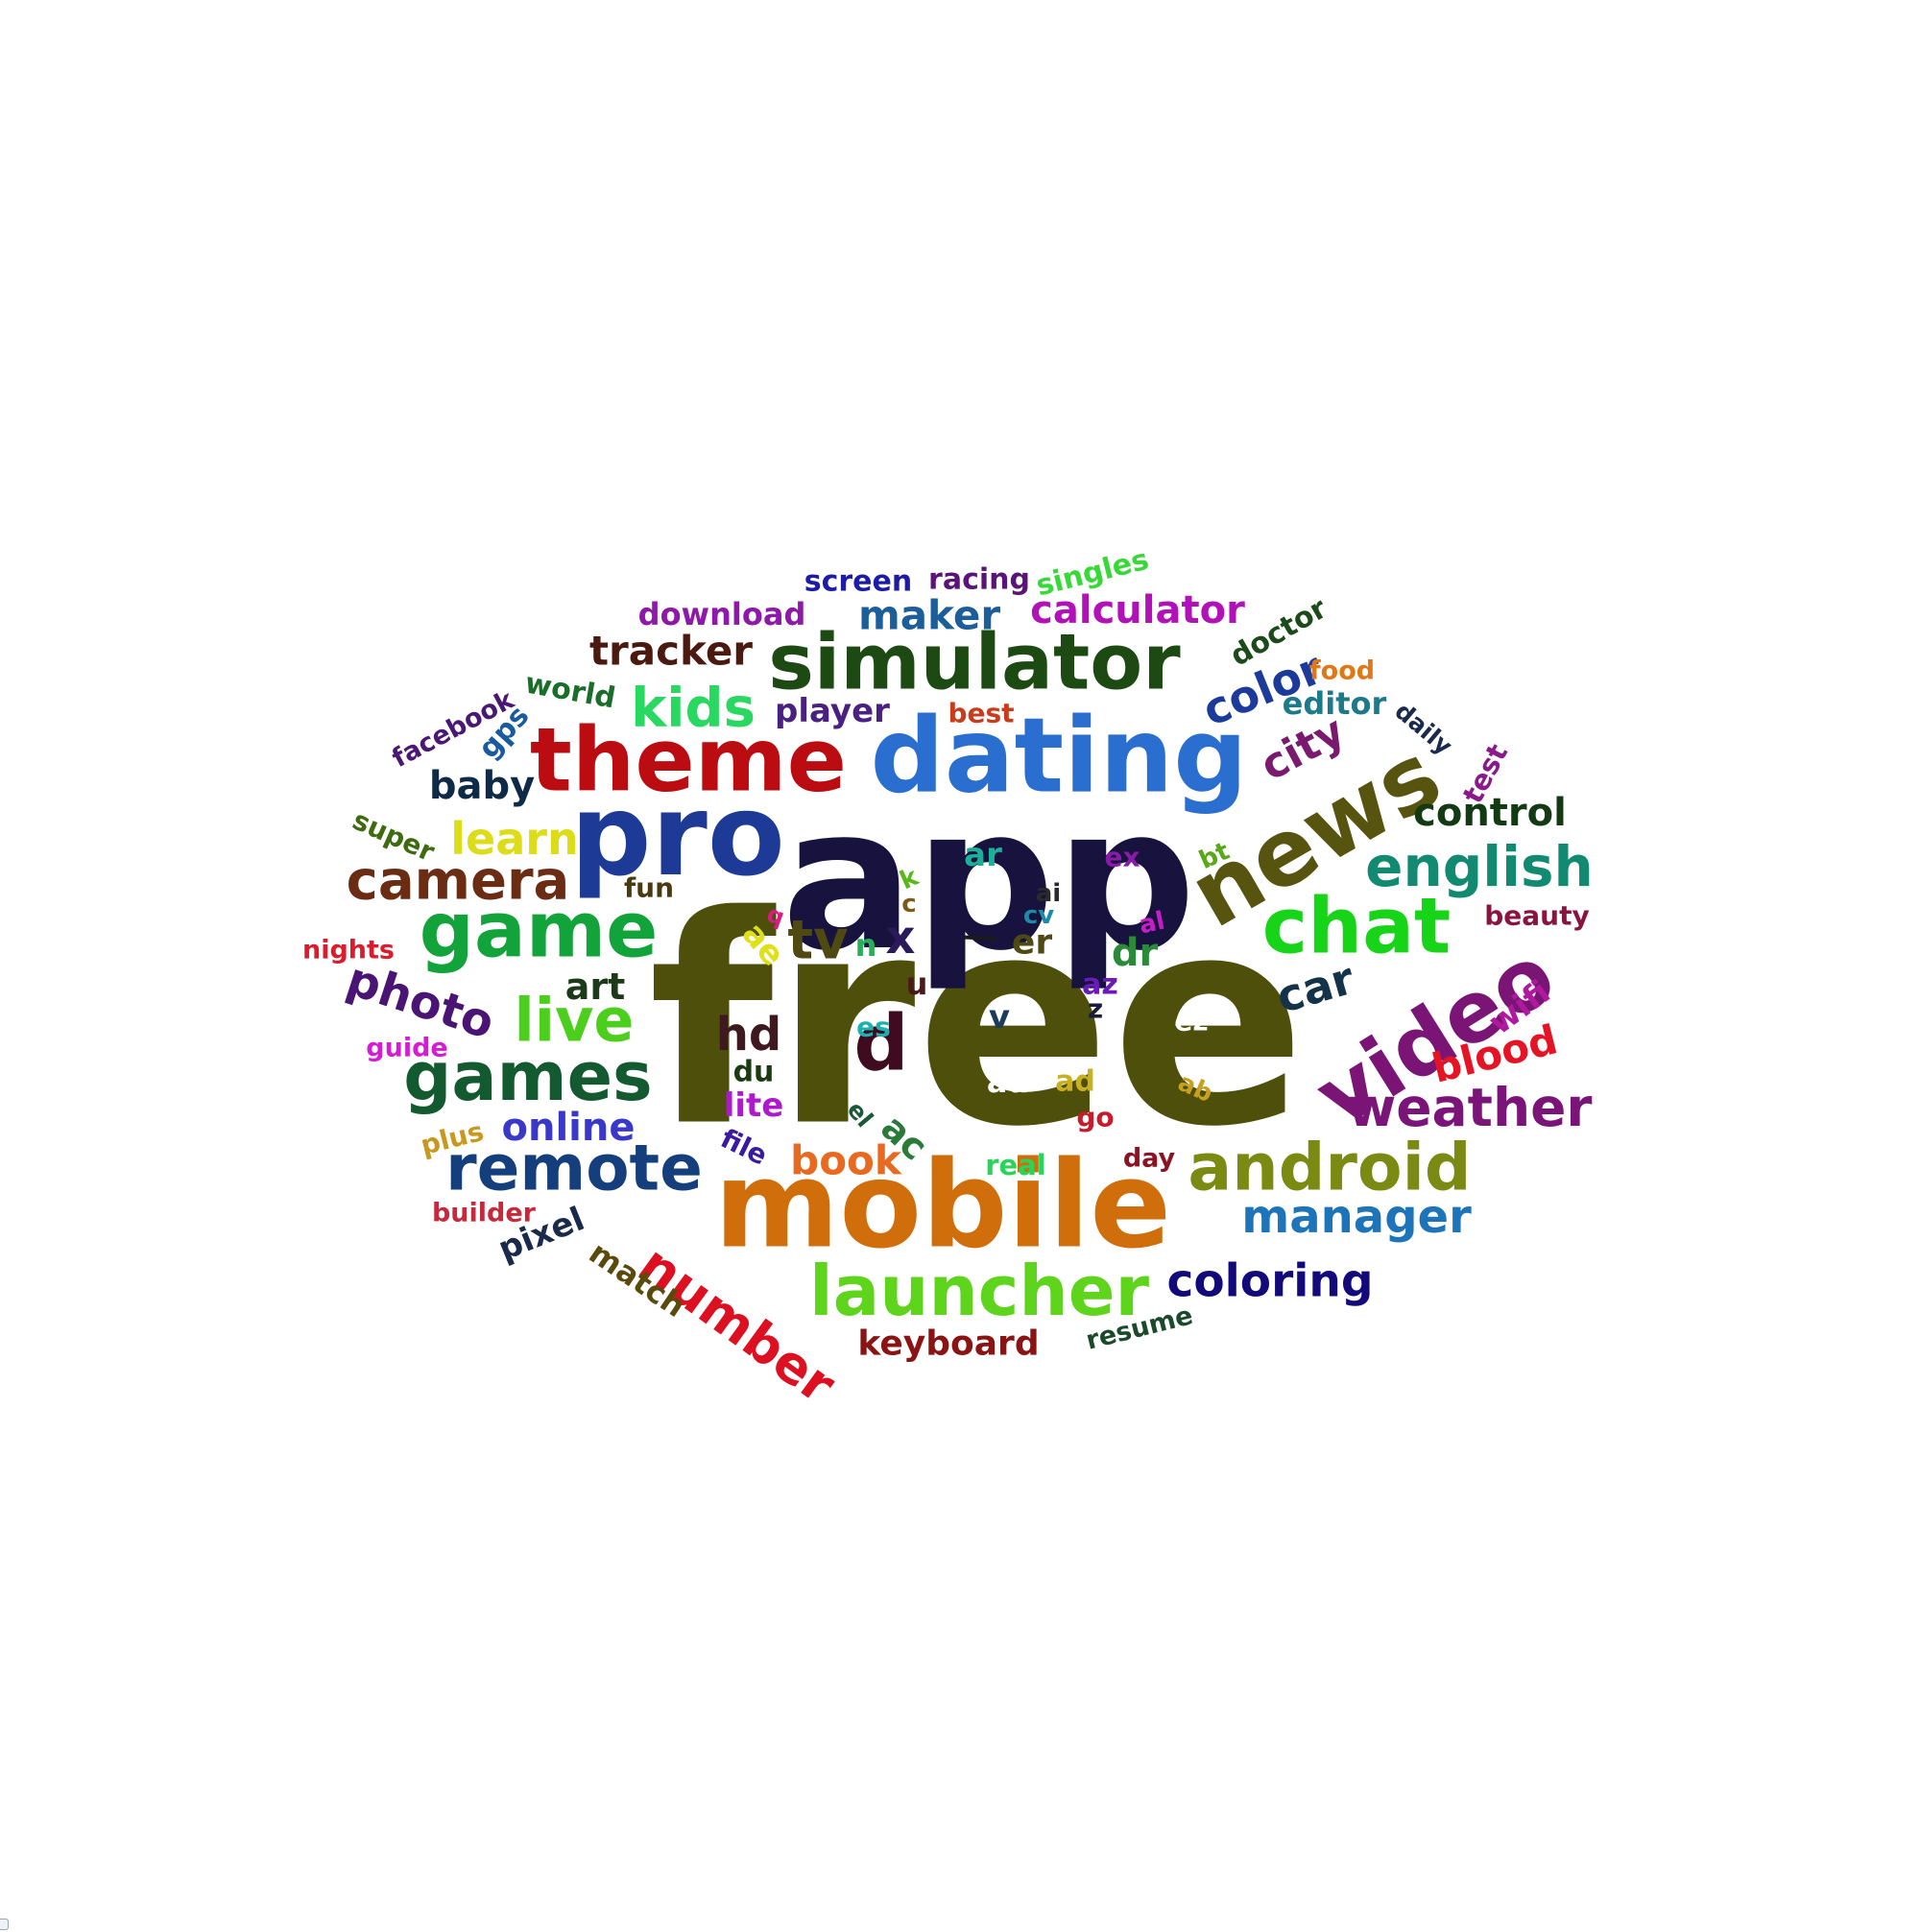  I want to click on word-kids: kids, so click(693, 709).